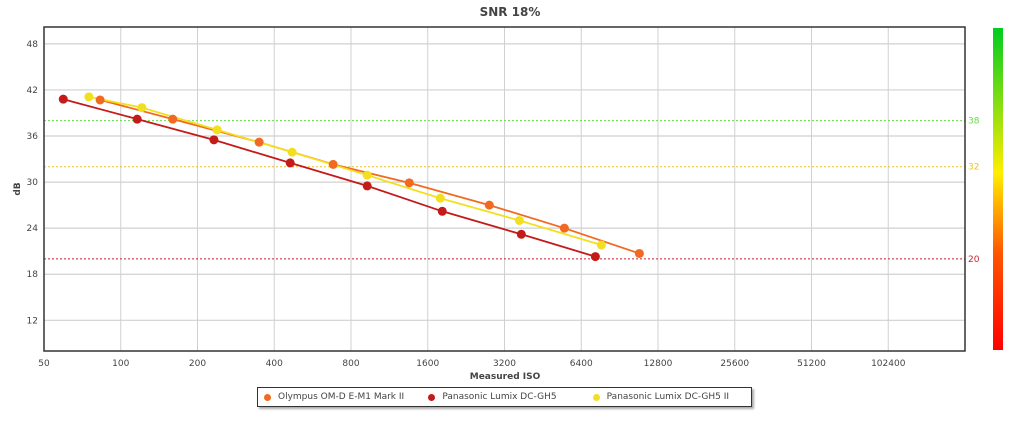  What do you see at coordinates (33, 183) in the screenshot?
I see `y-tick-label: 30` at bounding box center [33, 183].